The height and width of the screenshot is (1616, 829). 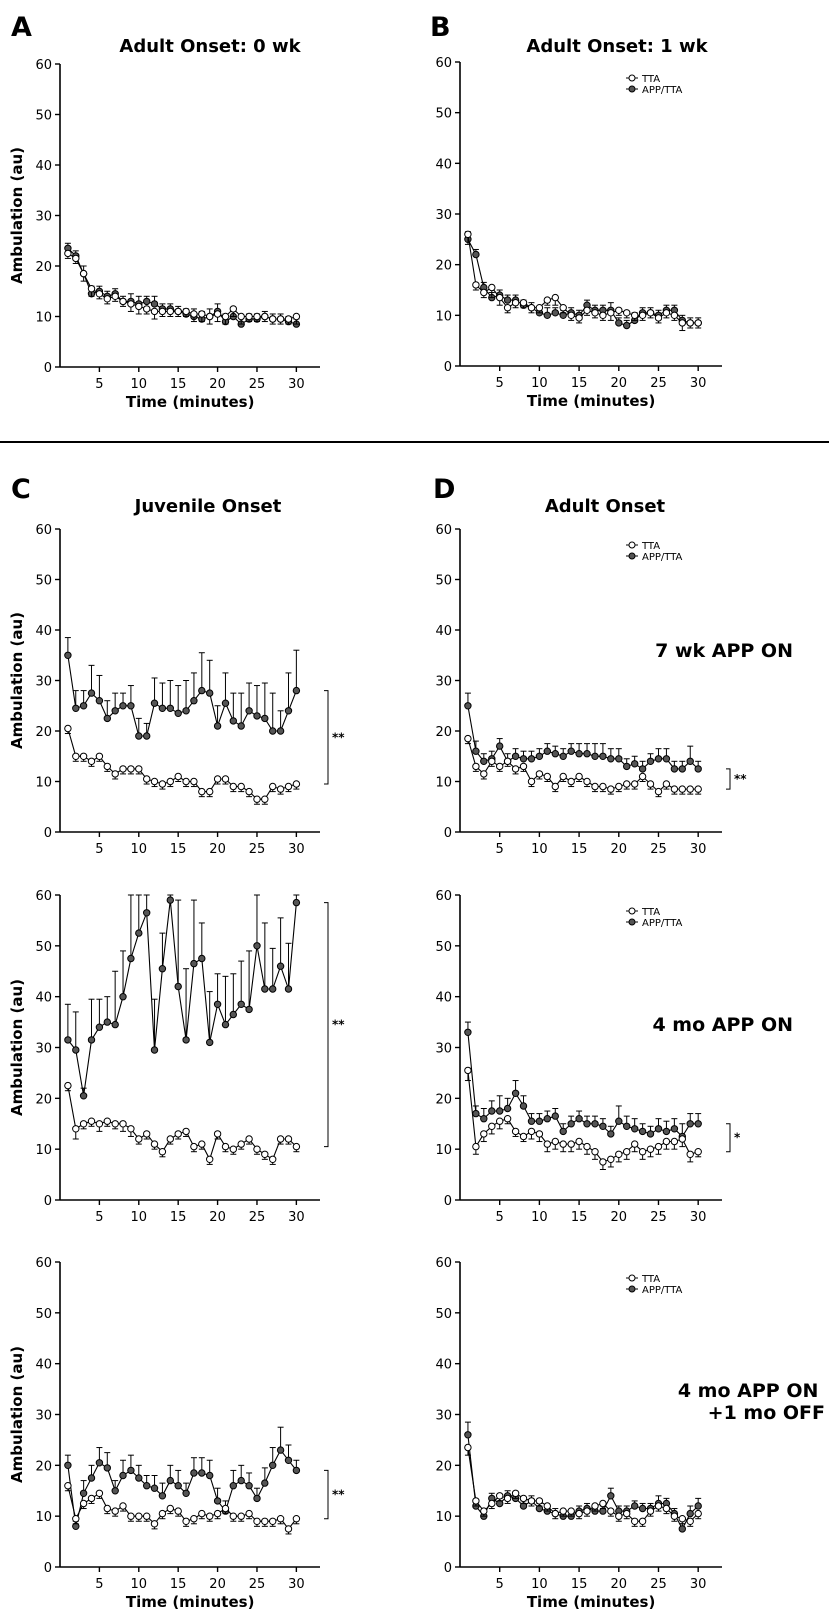 I want to click on legend-label-app-tta: APP/TTA, so click(x=662, y=557).